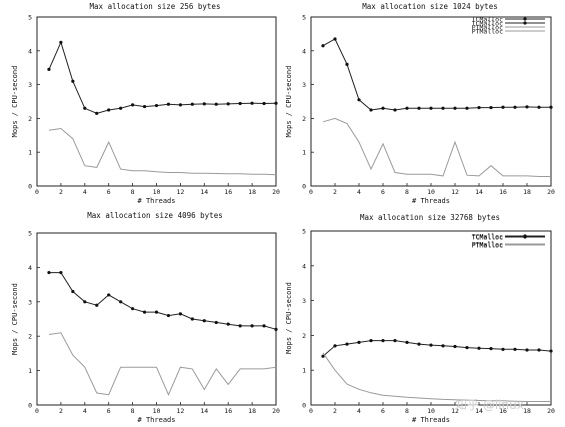 This screenshot has height=427, width=565. I want to click on chart-title: Max allocation size 4096 bytes, so click(154, 215).